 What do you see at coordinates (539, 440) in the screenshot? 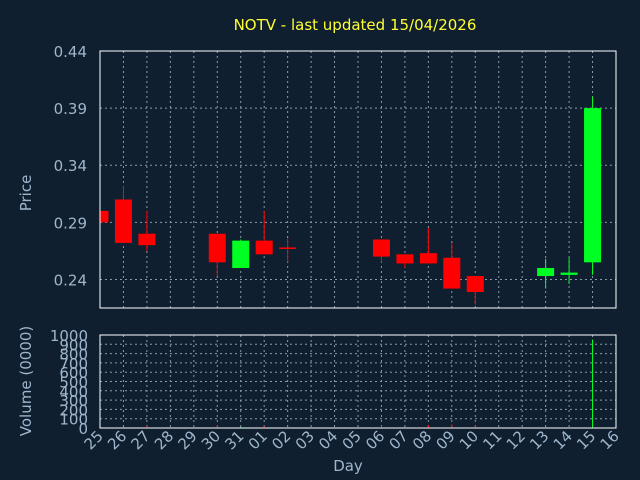
I see `x-tick-label: 13` at bounding box center [539, 440].